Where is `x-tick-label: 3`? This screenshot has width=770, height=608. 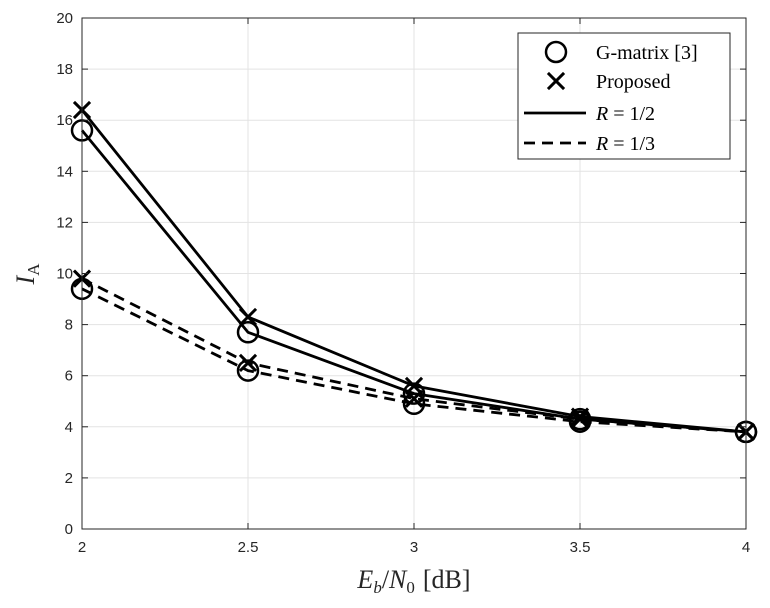
x-tick-label: 3 is located at coordinates (414, 547).